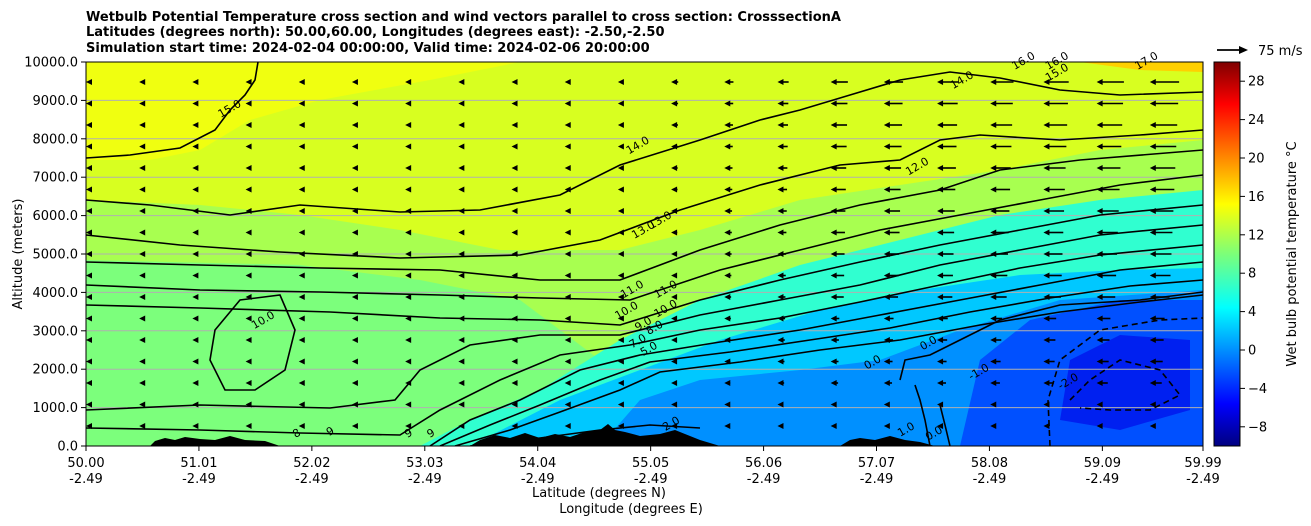  Describe the element at coordinates (599, 493) in the screenshot. I see `x-axis-label: Latitude (degrees N)` at that location.